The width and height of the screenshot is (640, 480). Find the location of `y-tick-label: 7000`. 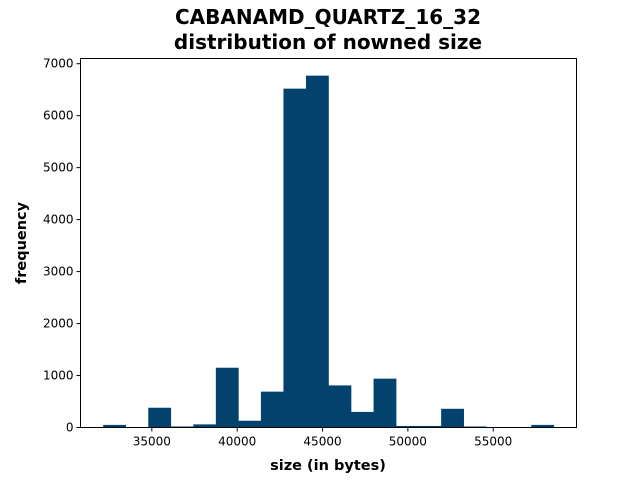

y-tick-label: 7000 is located at coordinates (58, 64).